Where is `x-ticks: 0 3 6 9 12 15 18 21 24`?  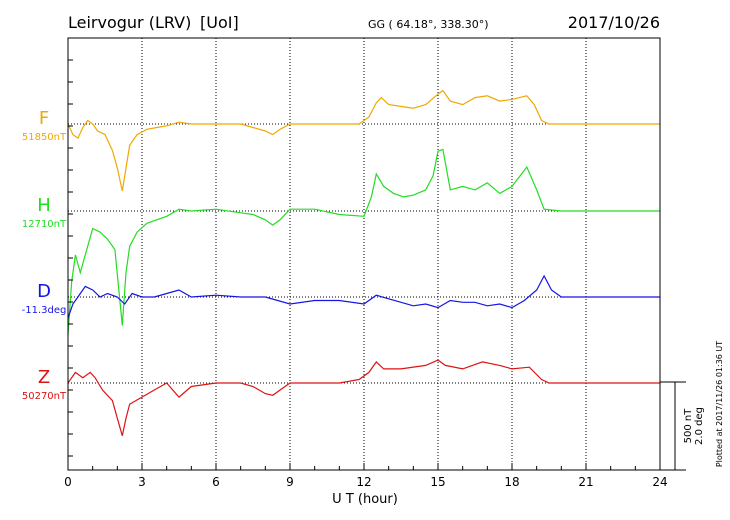
x-ticks: 0 3 6 9 12 15 18 21 24 is located at coordinates (366, 476).